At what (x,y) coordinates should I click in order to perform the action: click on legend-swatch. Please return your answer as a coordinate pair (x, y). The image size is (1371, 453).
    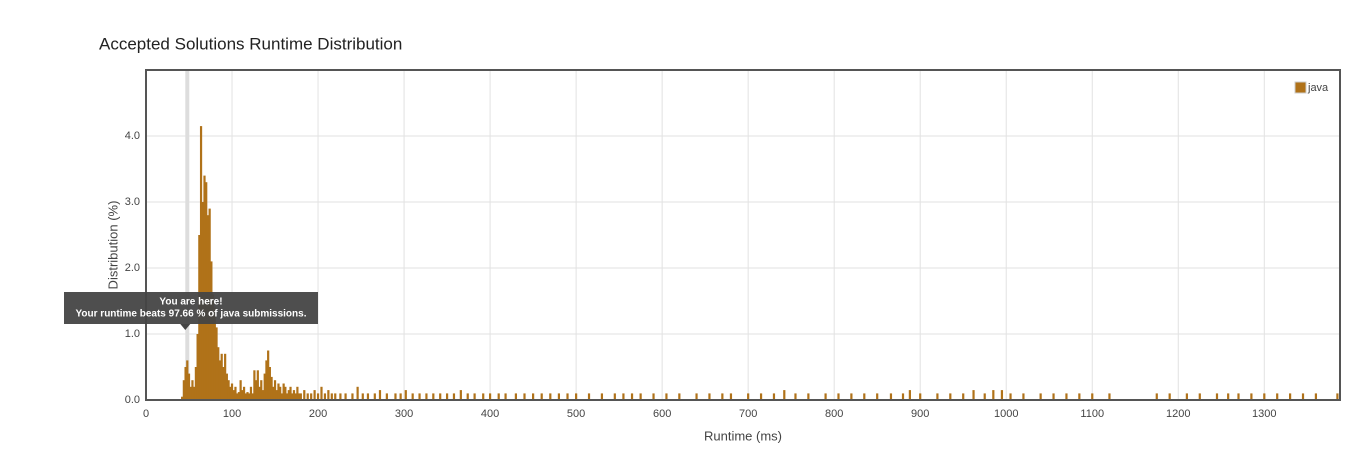
    Looking at the image, I should click on (1300, 87).